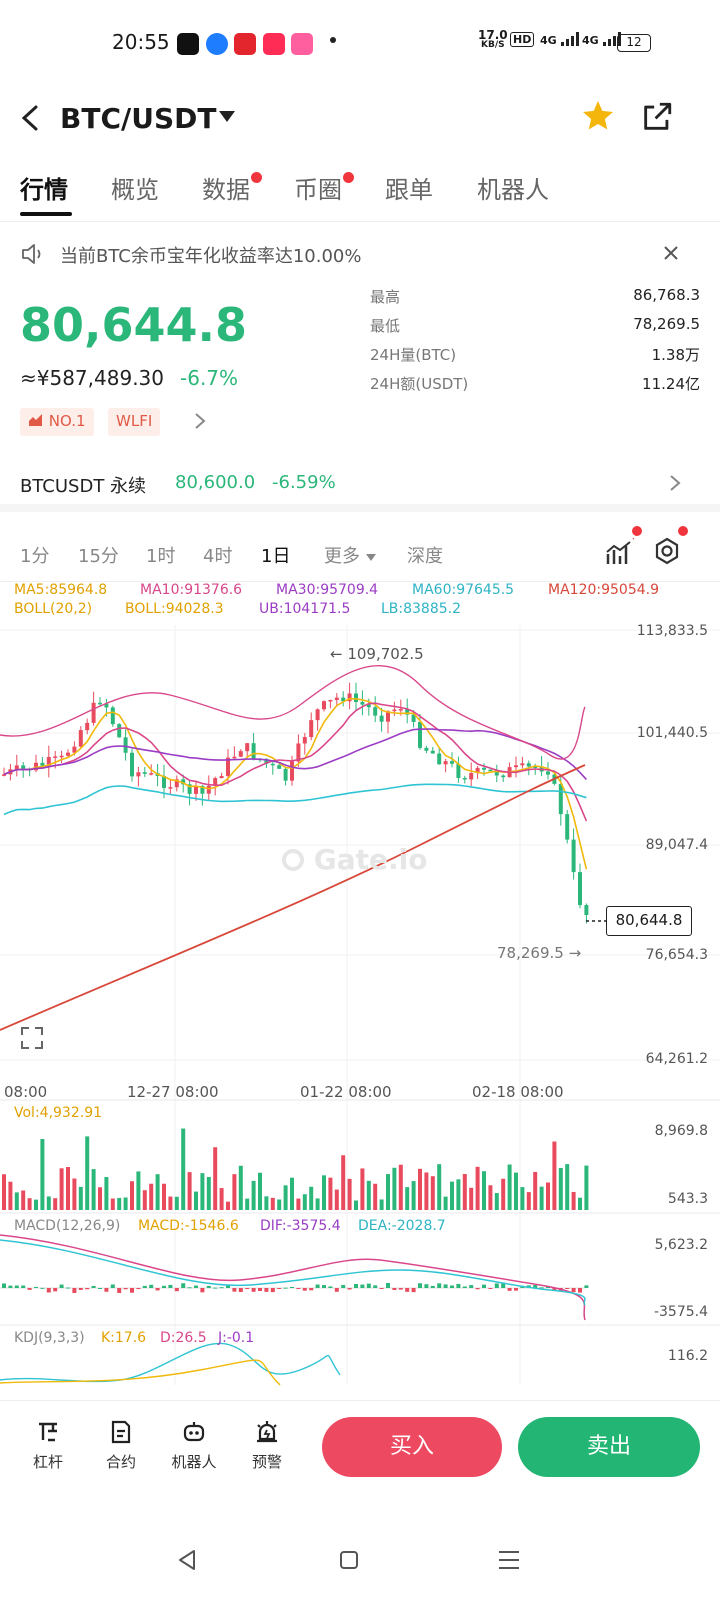 The image size is (720, 1612). What do you see at coordinates (48, 1445) in the screenshot?
I see `leverage-button: 杠杆` at bounding box center [48, 1445].